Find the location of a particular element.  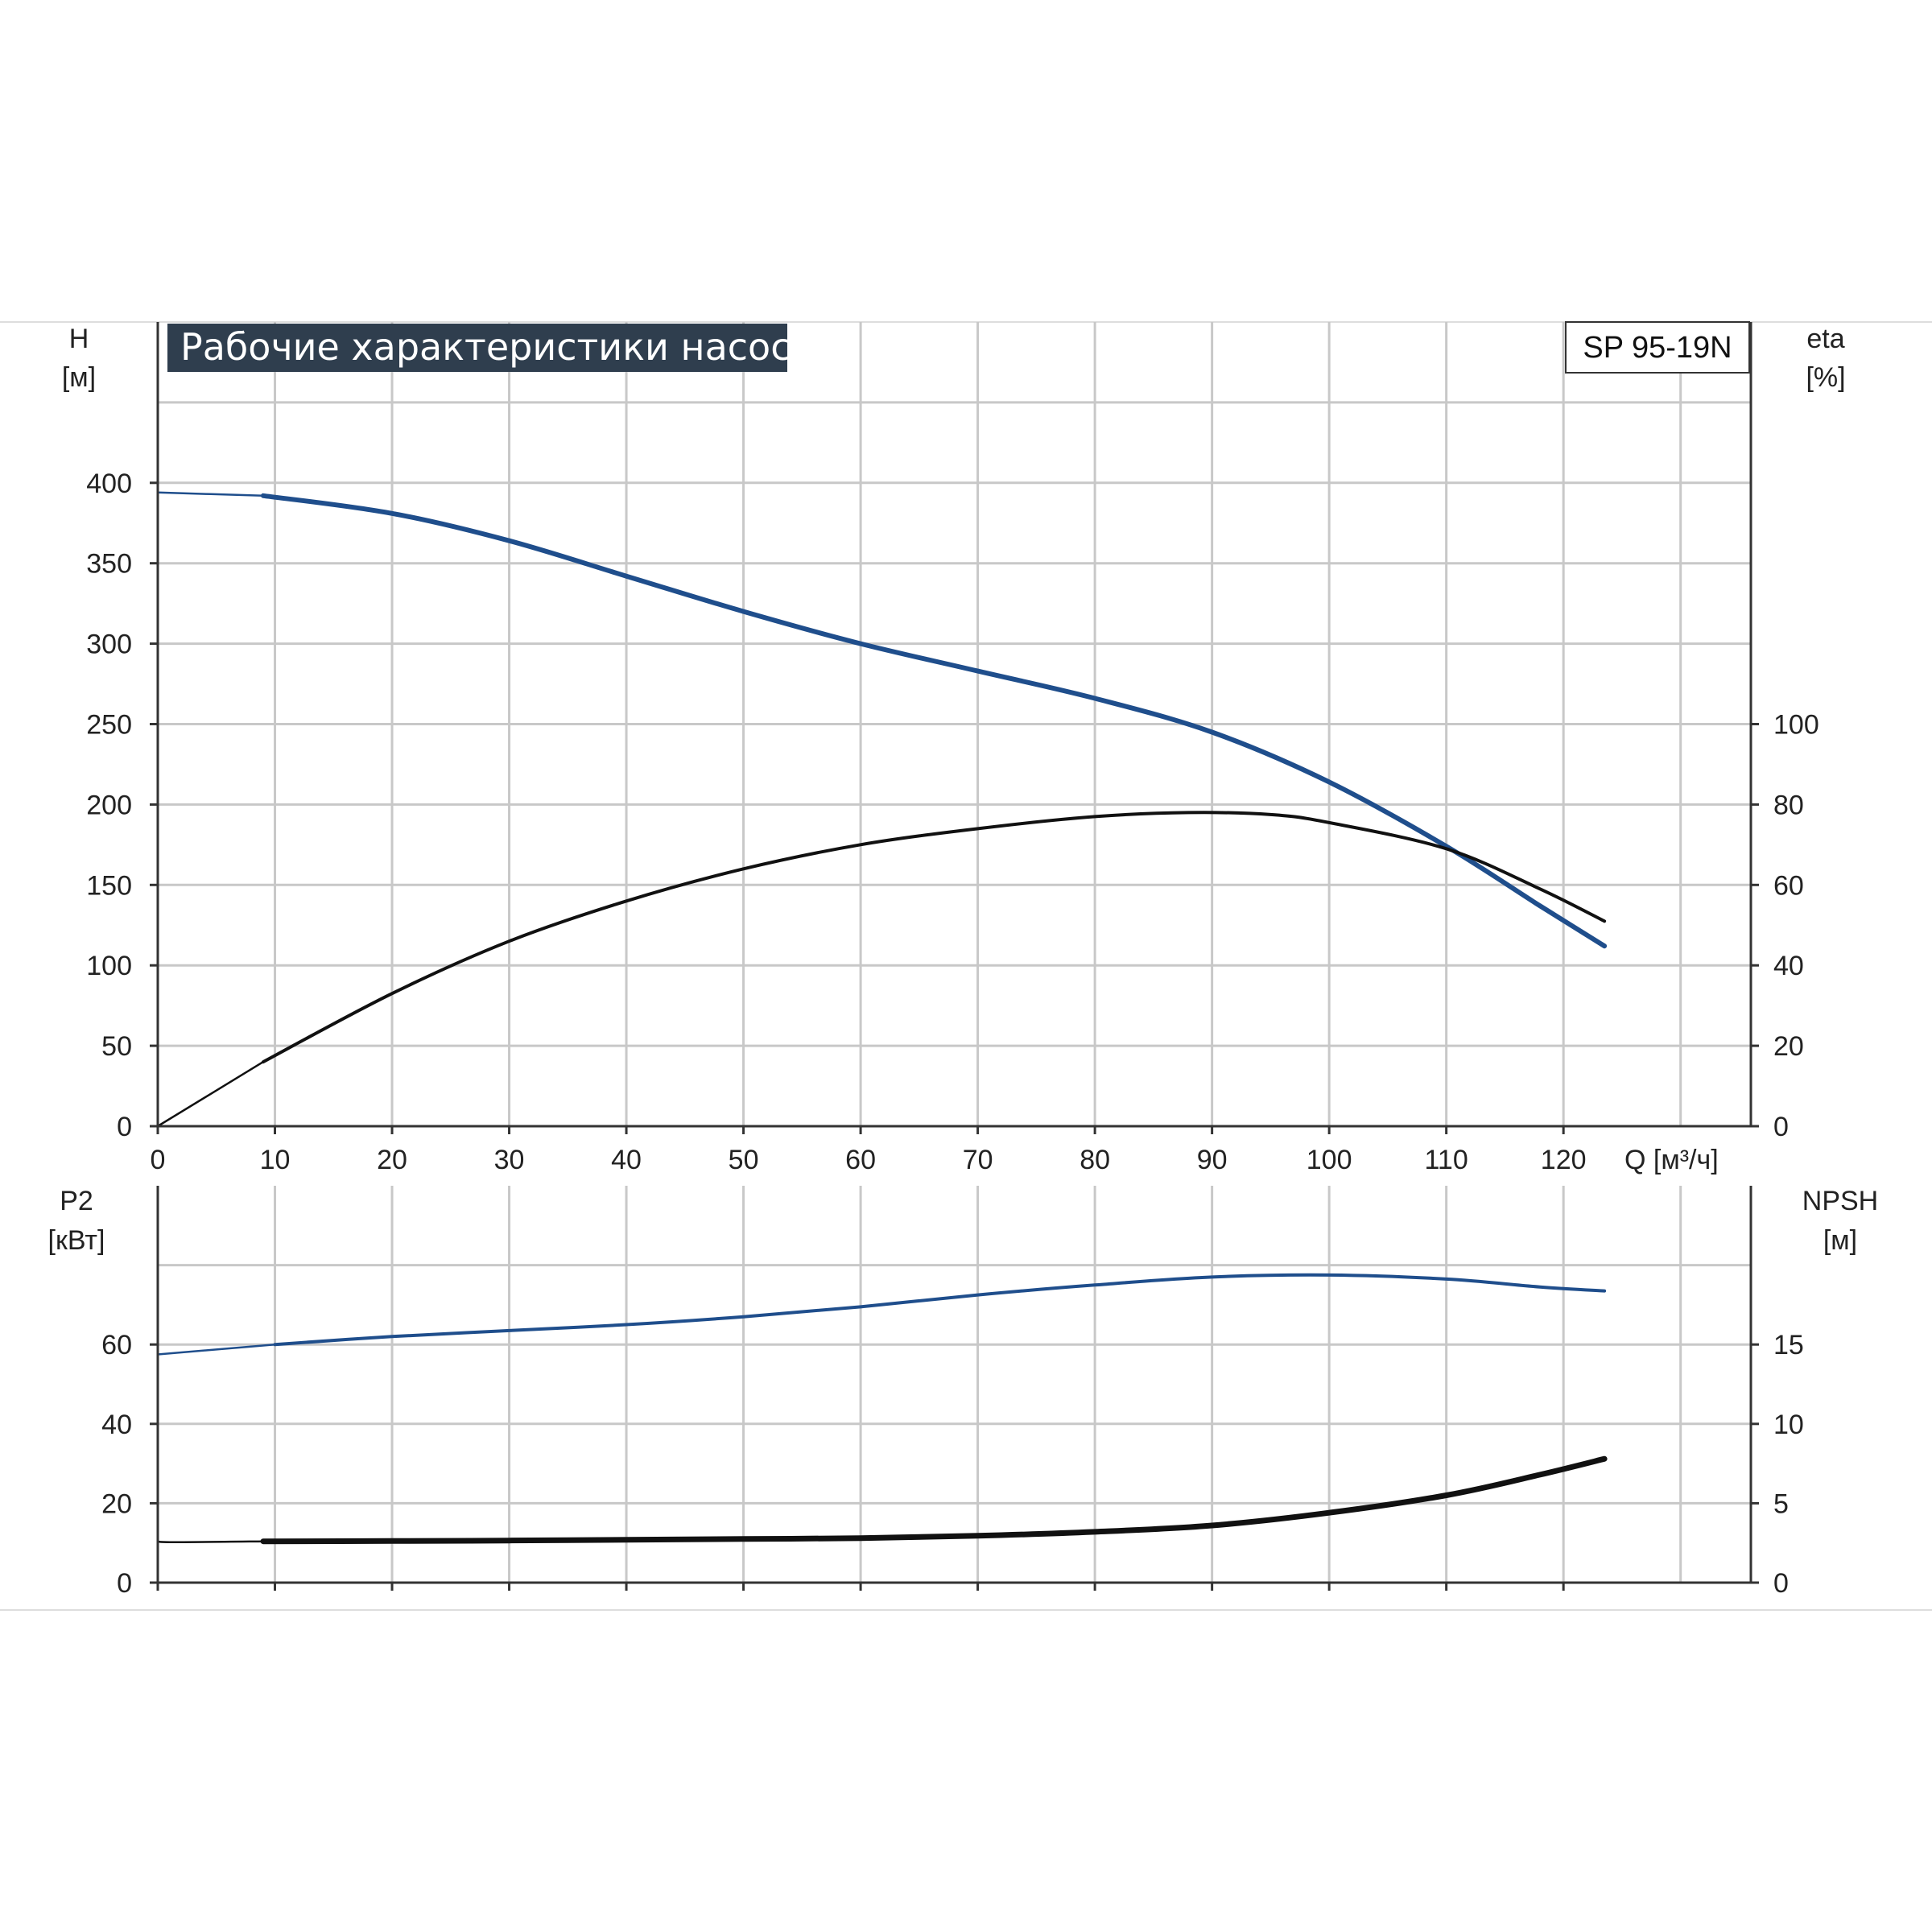

h-axis-unit: [м] is located at coordinates (79, 377).